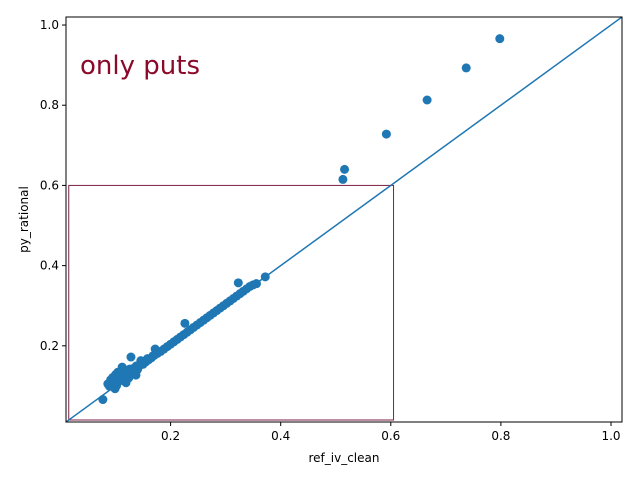 This screenshot has height=480, width=640. What do you see at coordinates (344, 458) in the screenshot?
I see `x-axis-label: ref_iv_clean` at bounding box center [344, 458].